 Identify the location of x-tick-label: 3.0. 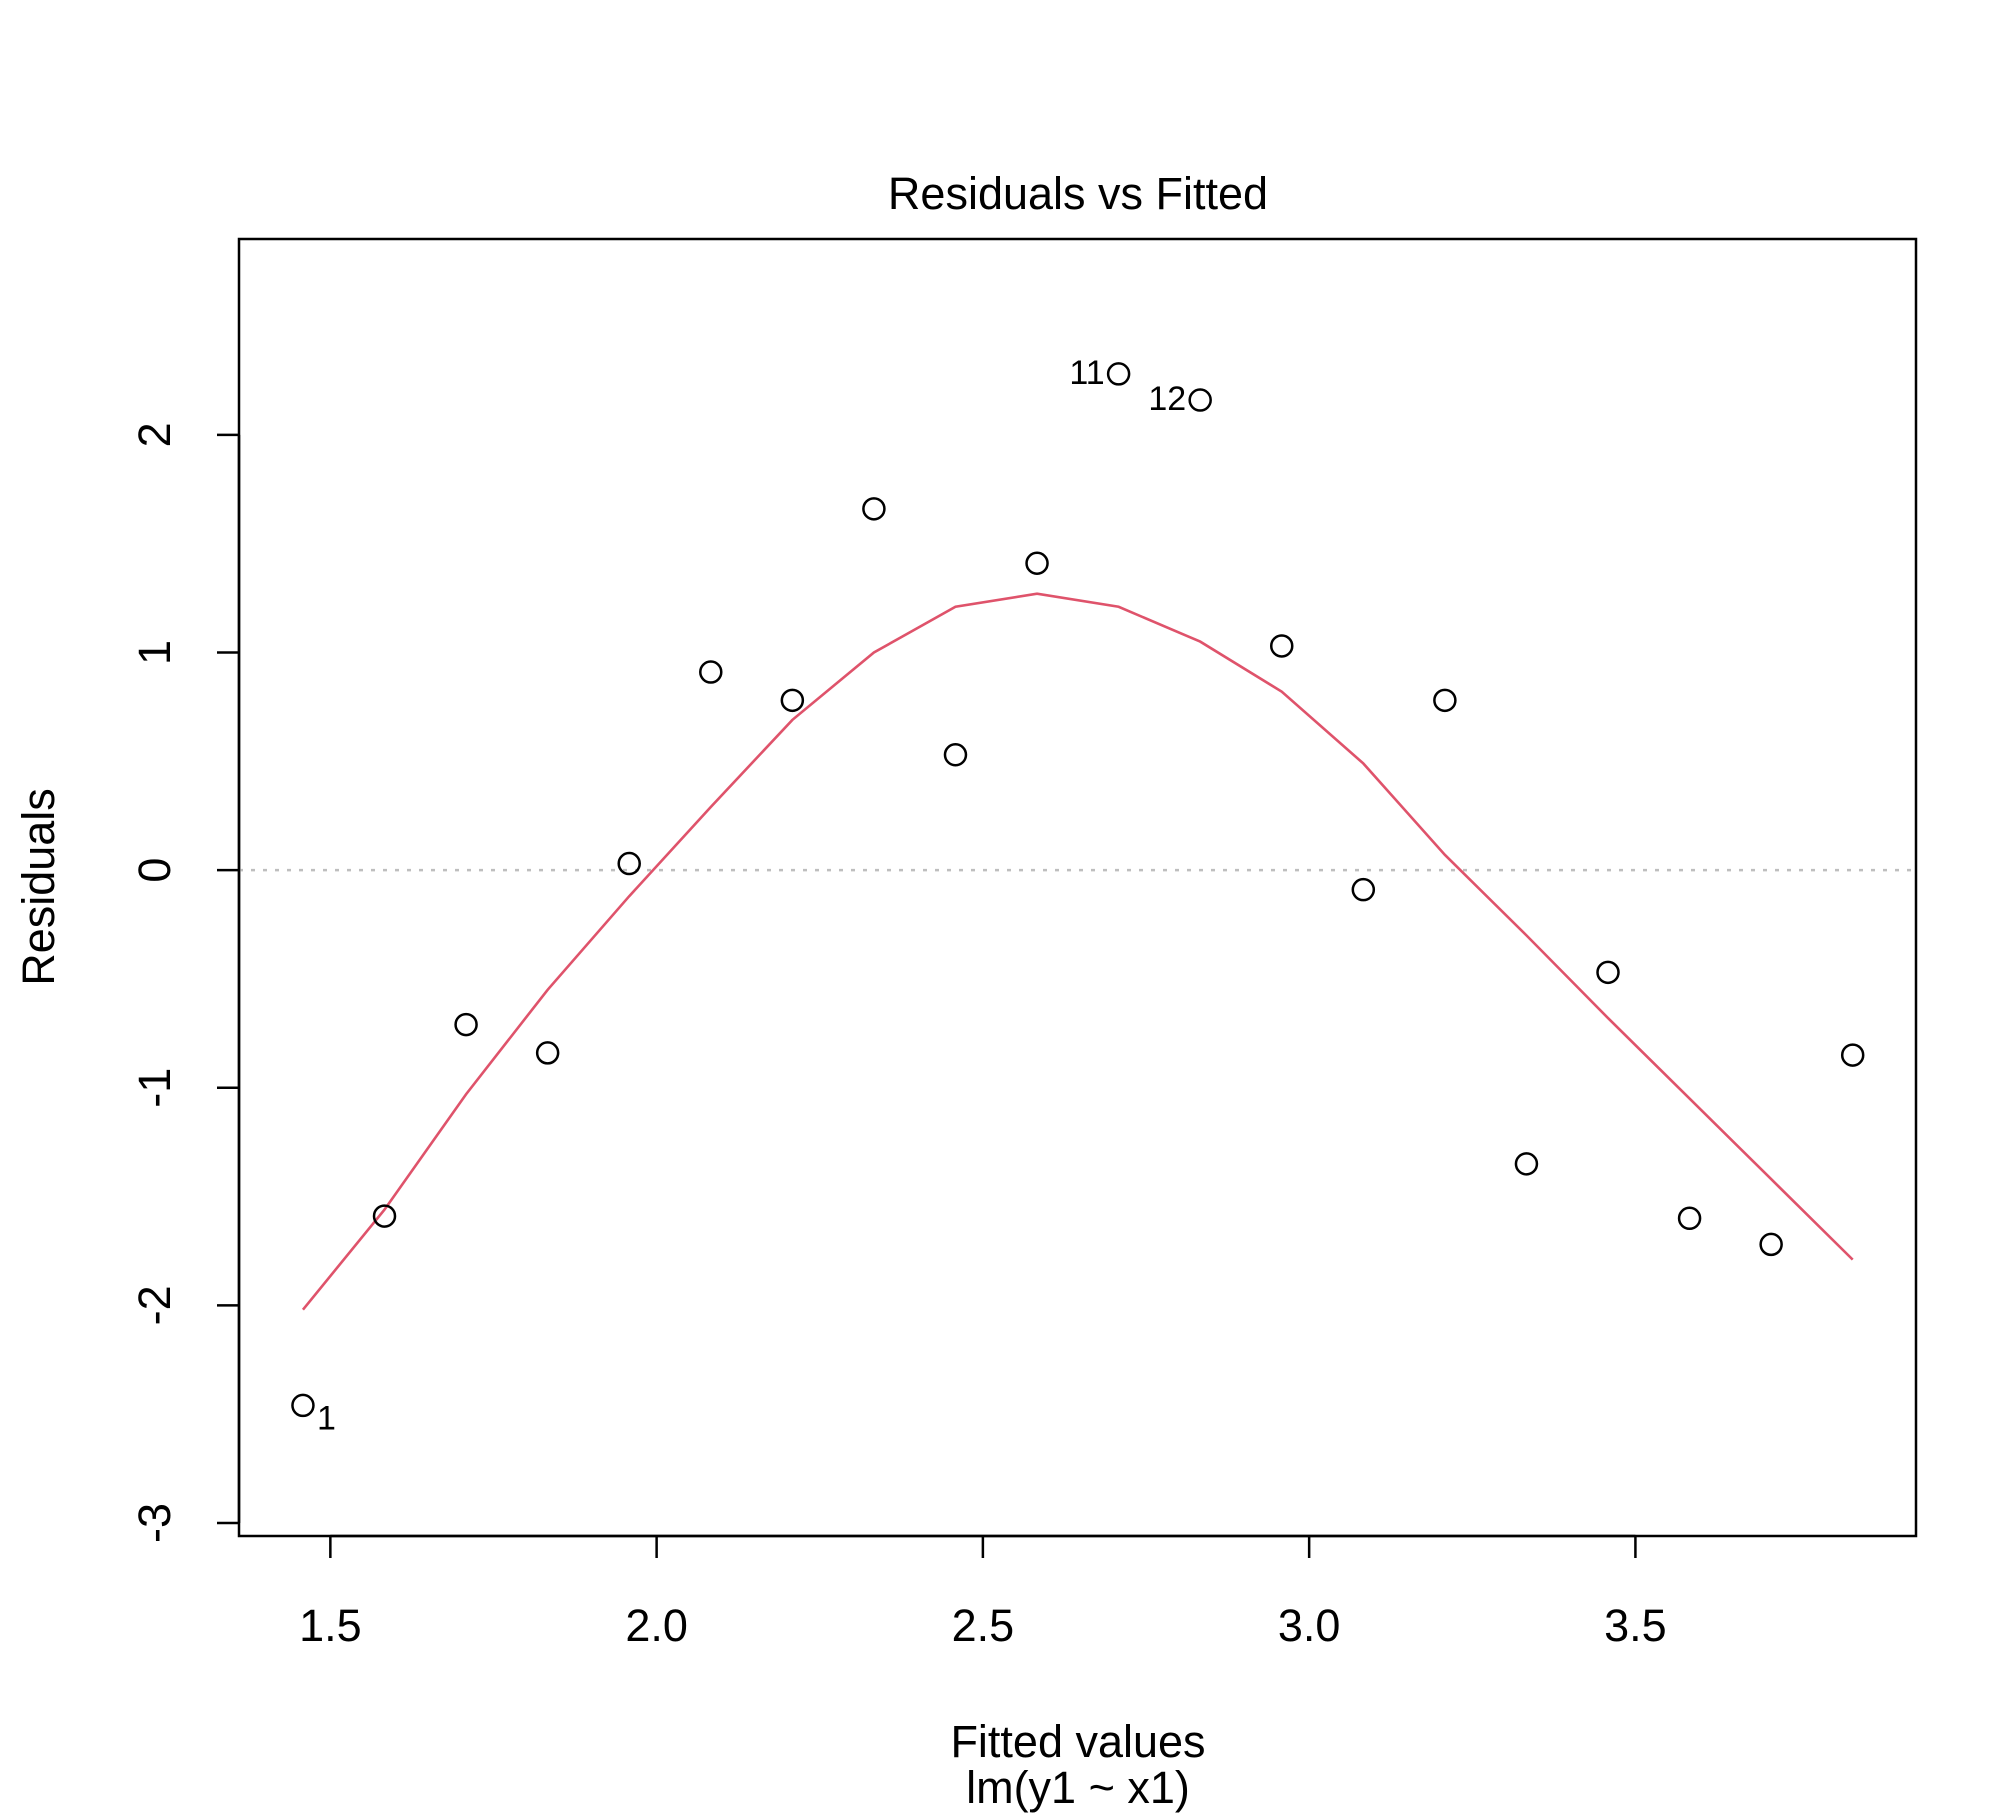
(1309, 1625).